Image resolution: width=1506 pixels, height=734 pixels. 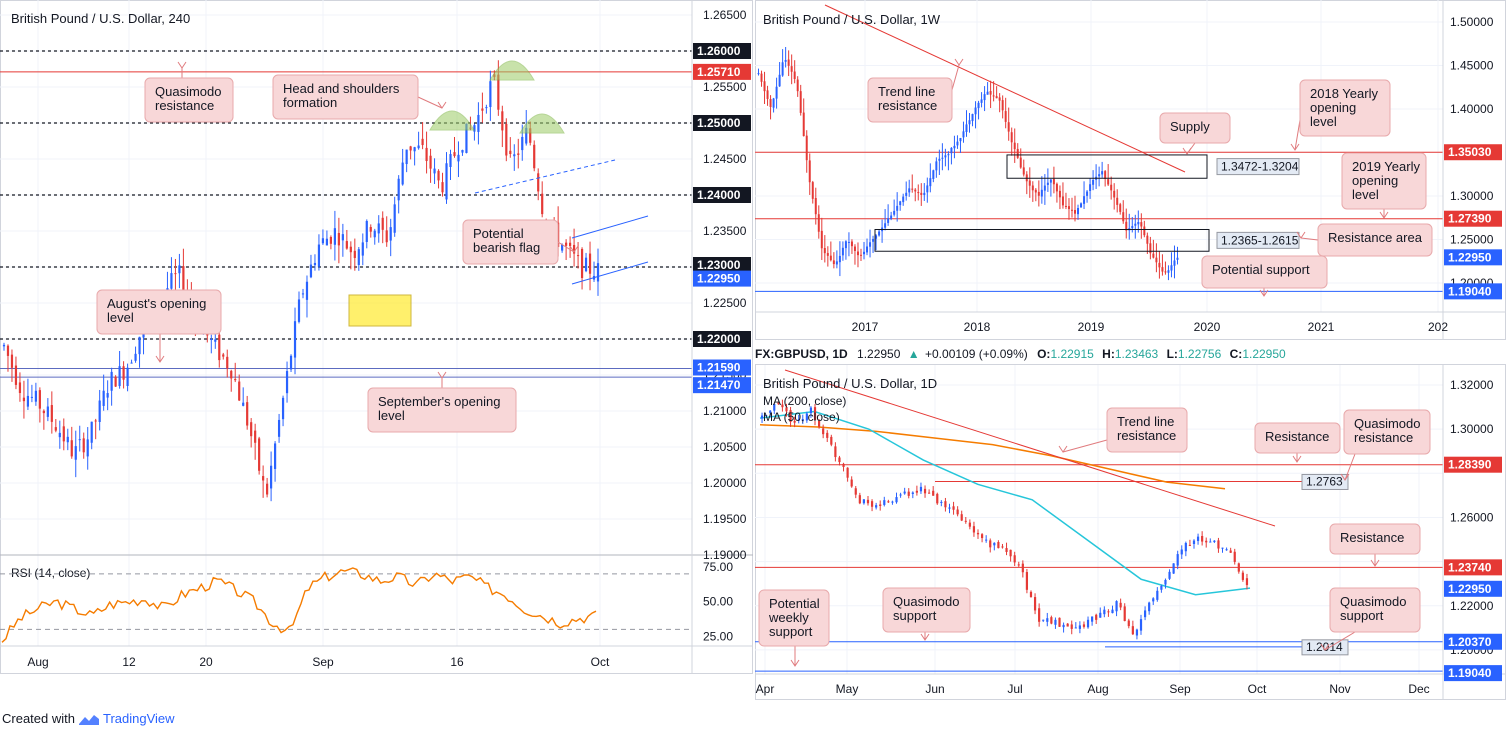 I want to click on callout-resistance-area: Resistance area, so click(x=1364, y=240).